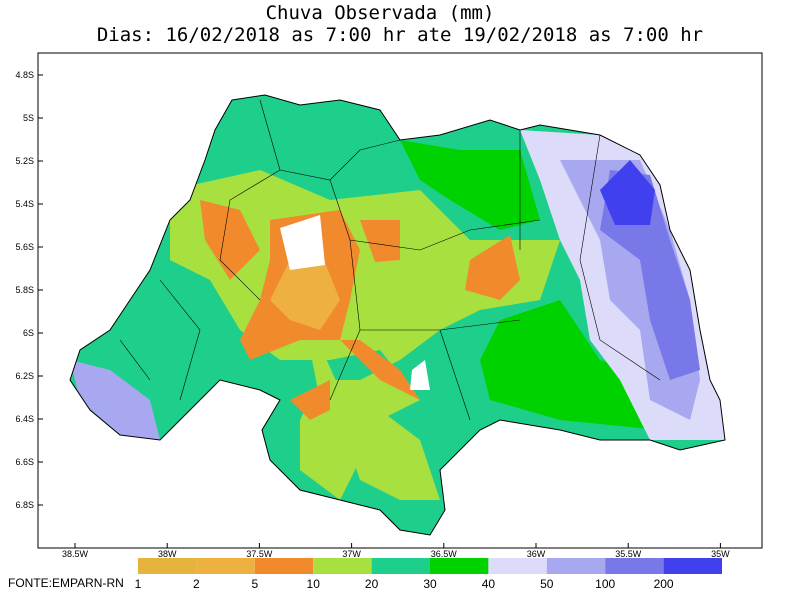 The image size is (800, 604). What do you see at coordinates (664, 584) in the screenshot?
I see `legend-label: 200` at bounding box center [664, 584].